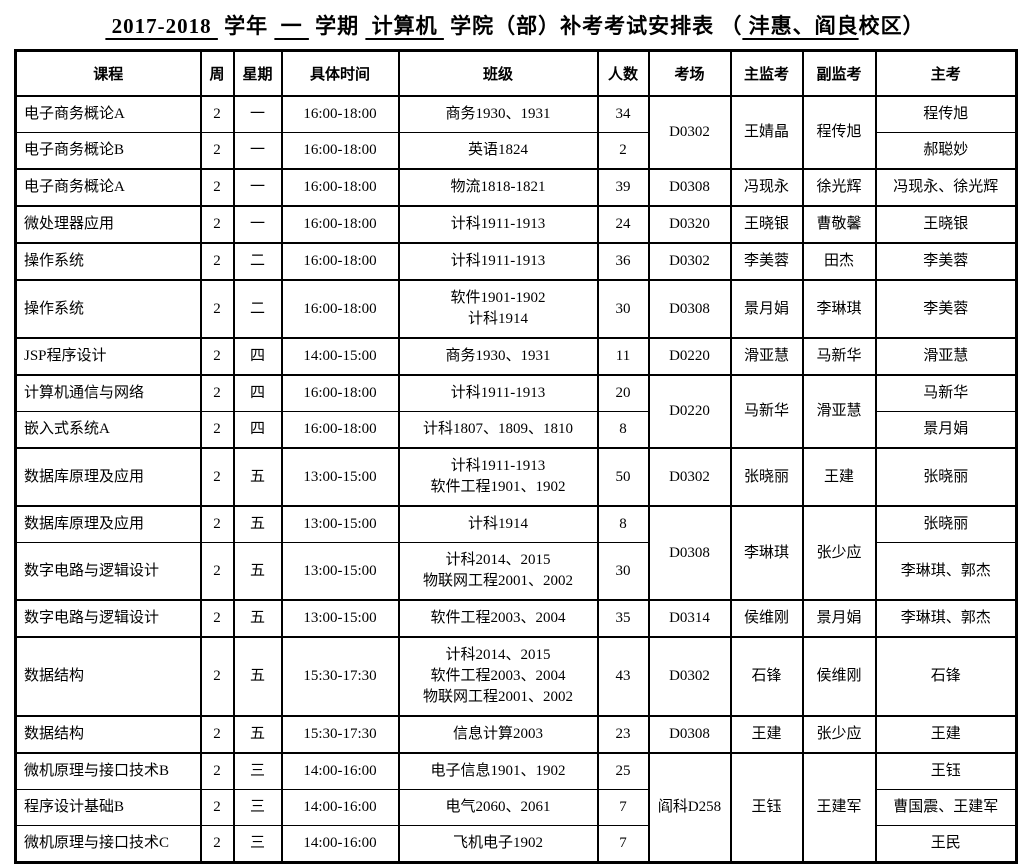 Image resolution: width=1030 pixels, height=864 pixels. Describe the element at coordinates (108, 151) in the screenshot. I see `cell-course: 电子商务概论B` at that location.